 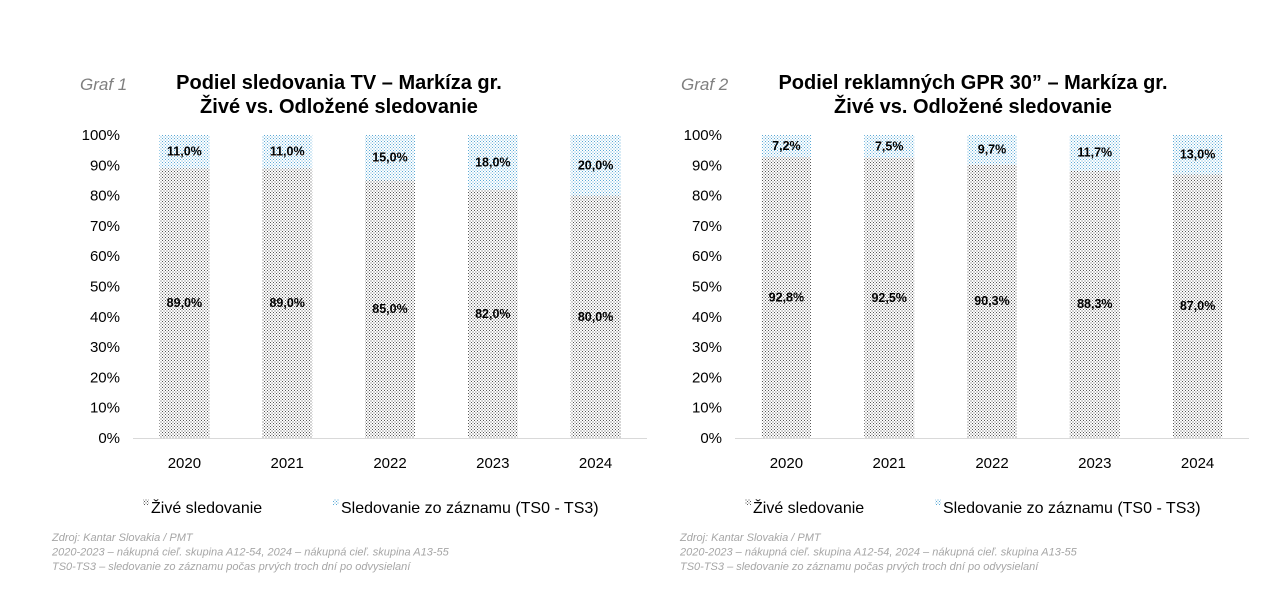 I want to click on data-label: 92,5%, so click(x=888, y=298).